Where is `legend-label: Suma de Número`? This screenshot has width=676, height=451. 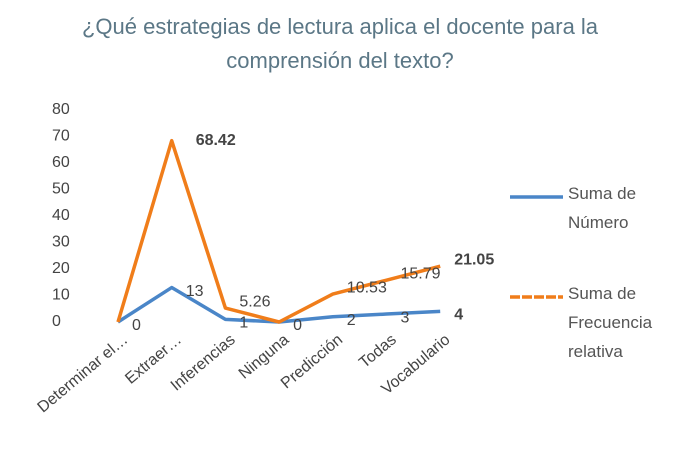 legend-label: Suma de Número is located at coordinates (602, 208).